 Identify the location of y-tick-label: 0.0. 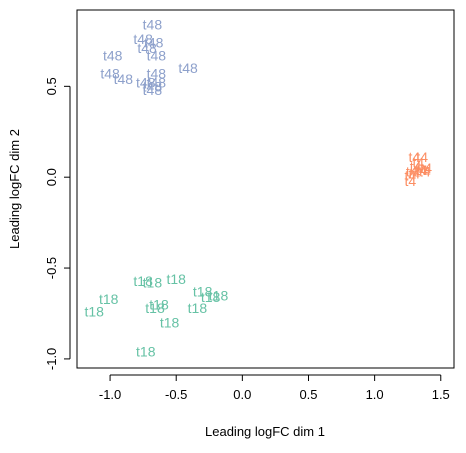
(51, 177).